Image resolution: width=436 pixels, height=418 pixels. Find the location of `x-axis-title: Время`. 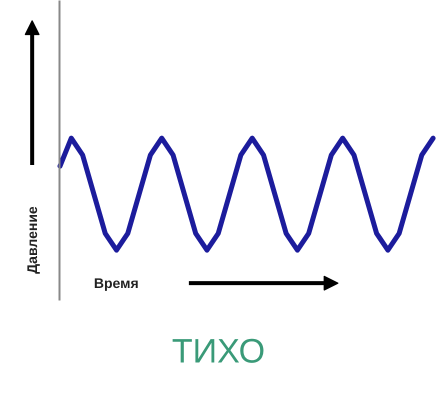

x-axis-title: Время is located at coordinates (116, 283).